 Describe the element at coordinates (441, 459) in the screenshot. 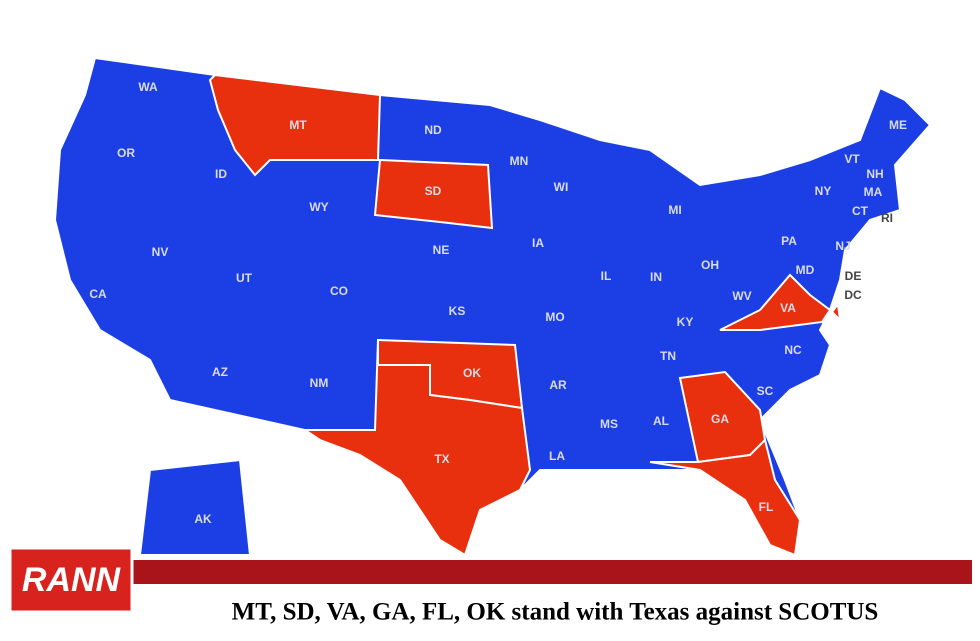

I see `state-label: TX` at that location.